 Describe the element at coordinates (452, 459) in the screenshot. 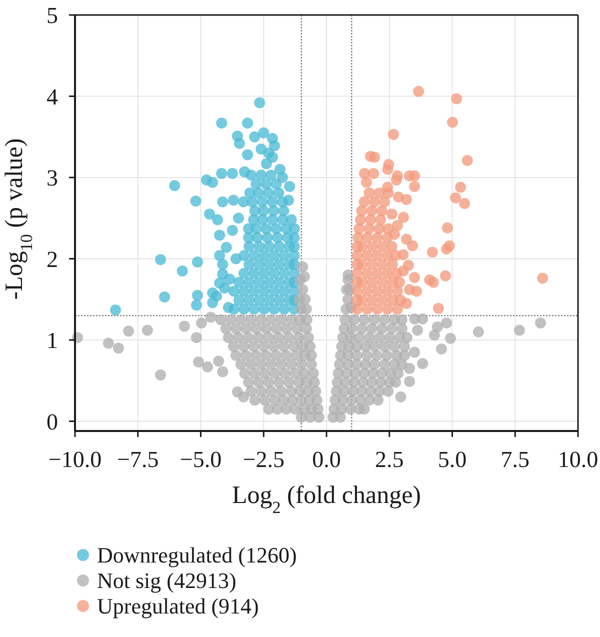

I see `x-tick-label: 5.0` at that location.